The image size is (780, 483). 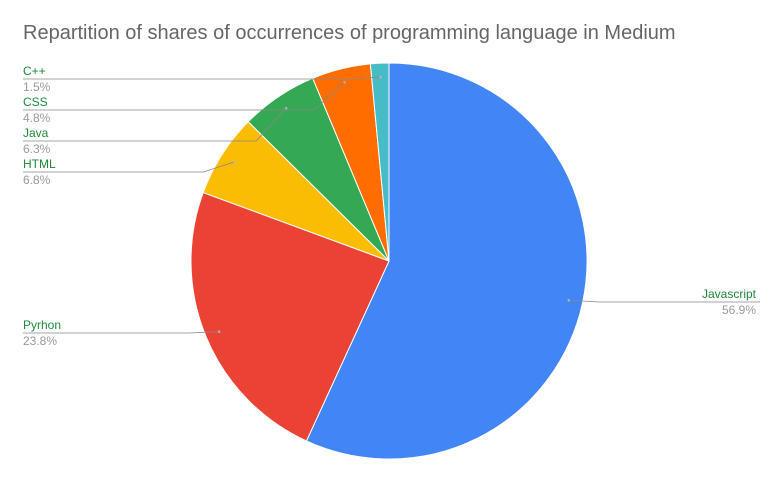 I want to click on slice-label-javascript: Javascript, so click(x=729, y=294).